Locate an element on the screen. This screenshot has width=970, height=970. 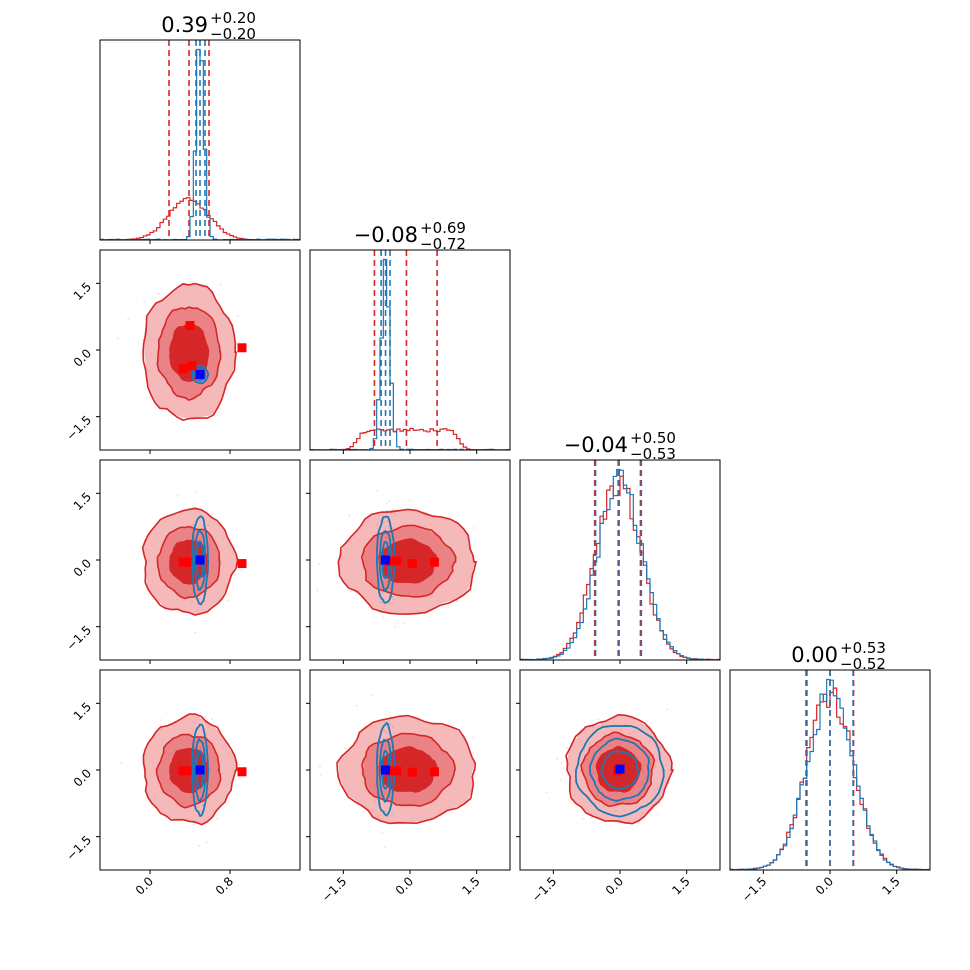
panel-title-3: −0.04 +0.50−0.53 is located at coordinates (620, 446).